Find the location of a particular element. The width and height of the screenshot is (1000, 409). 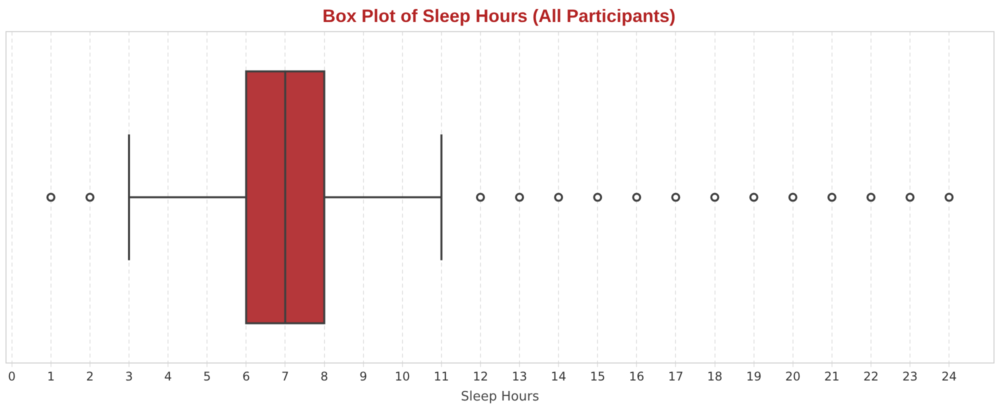

x-tick-label: 1 is located at coordinates (51, 376).